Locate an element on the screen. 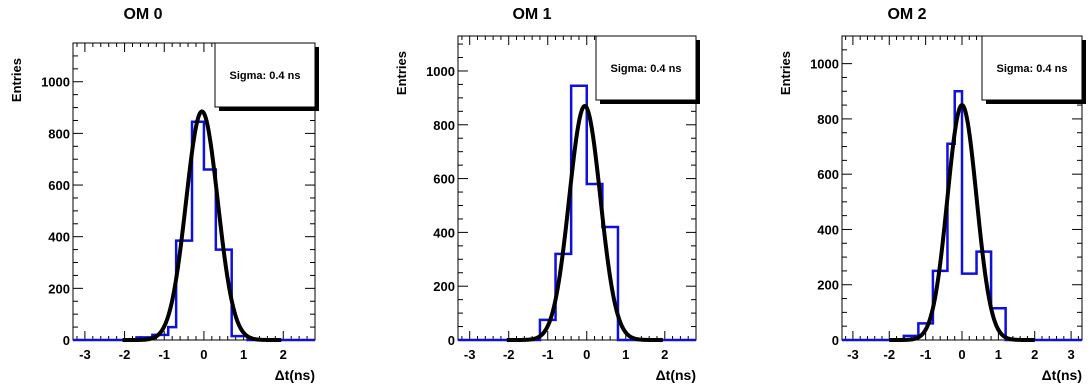  chart-title: OM 0 is located at coordinates (142, 14).